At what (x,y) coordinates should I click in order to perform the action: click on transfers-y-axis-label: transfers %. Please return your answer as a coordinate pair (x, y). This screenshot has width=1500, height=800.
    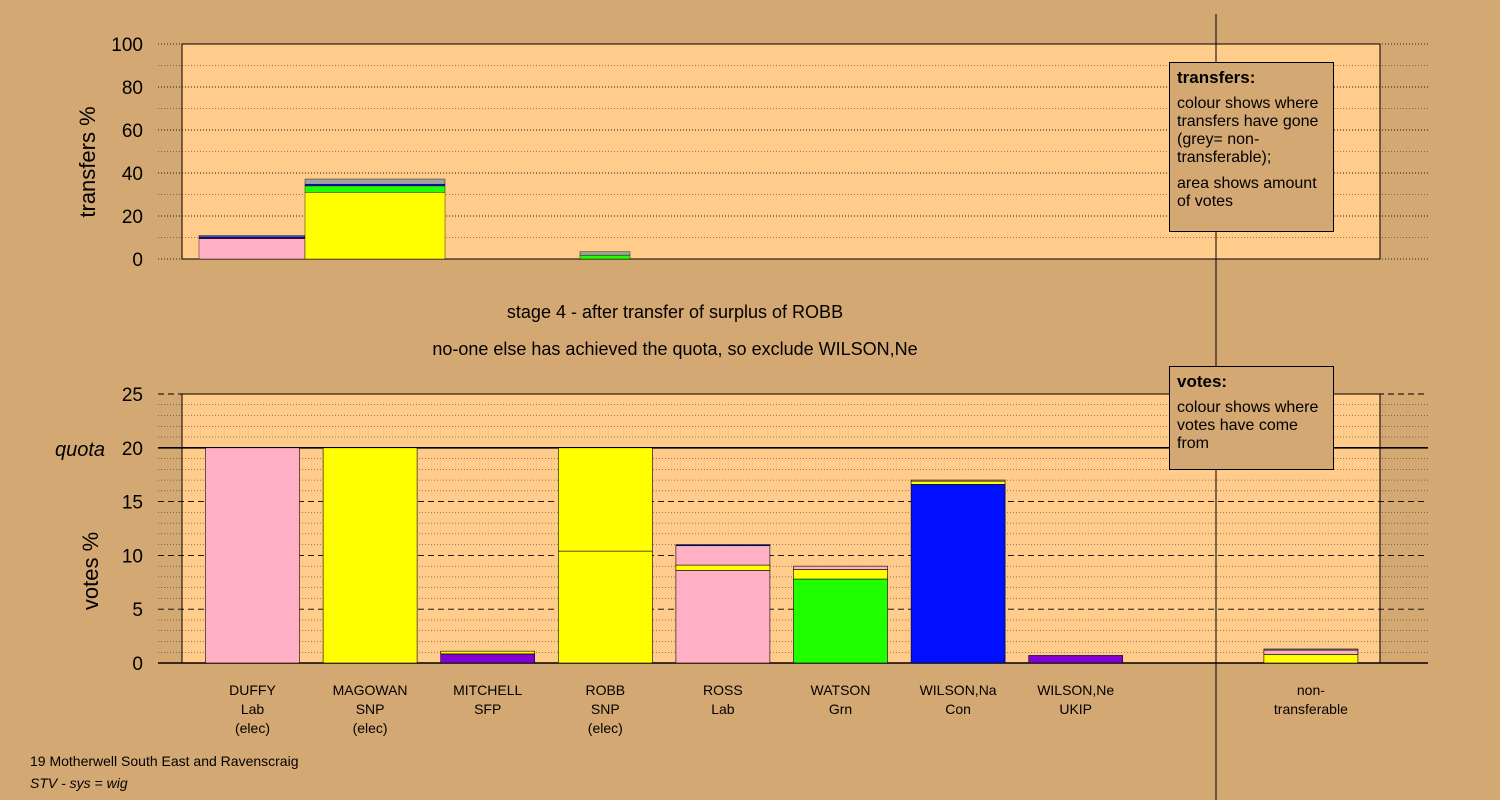
    Looking at the image, I should click on (87, 161).